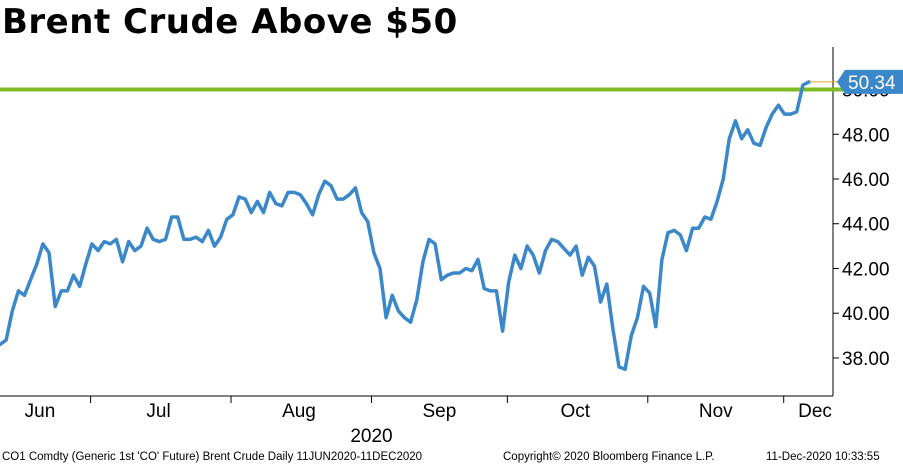  What do you see at coordinates (158, 411) in the screenshot?
I see `x-tick-label: Jul` at bounding box center [158, 411].